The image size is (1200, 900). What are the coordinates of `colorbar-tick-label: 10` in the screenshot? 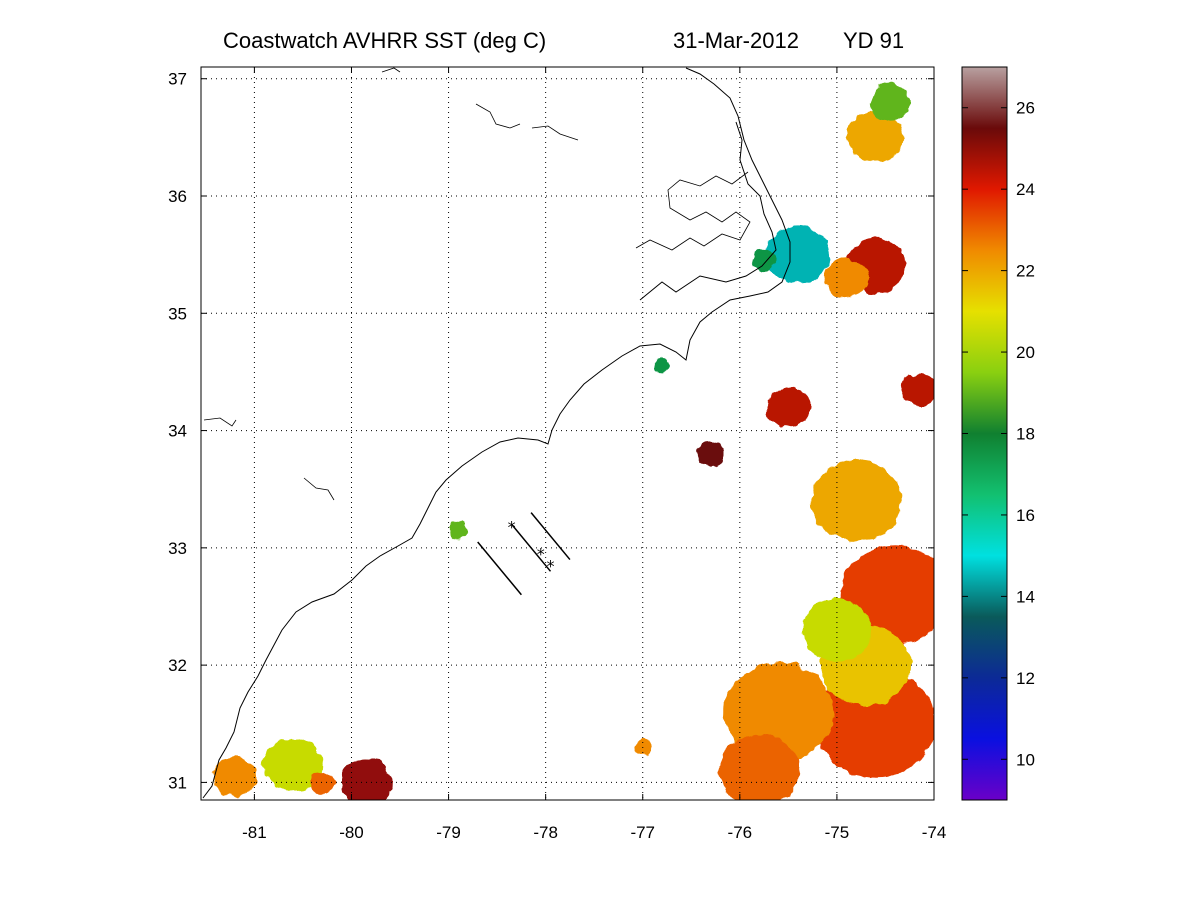 It's located at (1025, 759).